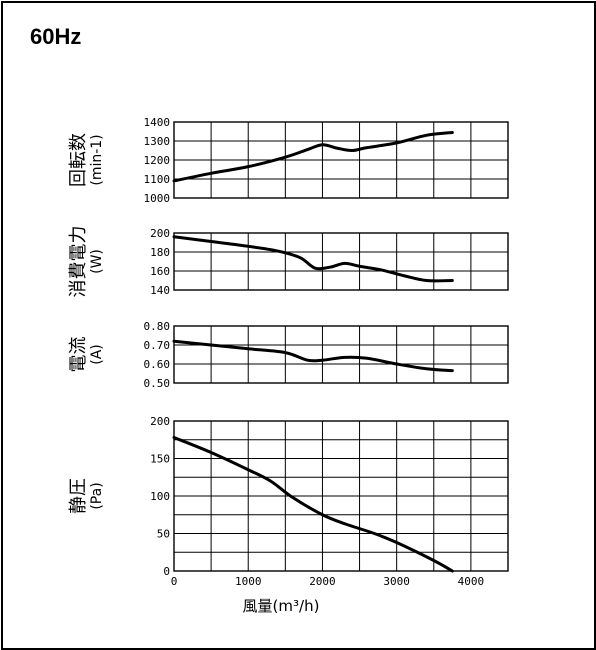  What do you see at coordinates (166, 571) in the screenshot?
I see `y-tick-label: 0` at bounding box center [166, 571].